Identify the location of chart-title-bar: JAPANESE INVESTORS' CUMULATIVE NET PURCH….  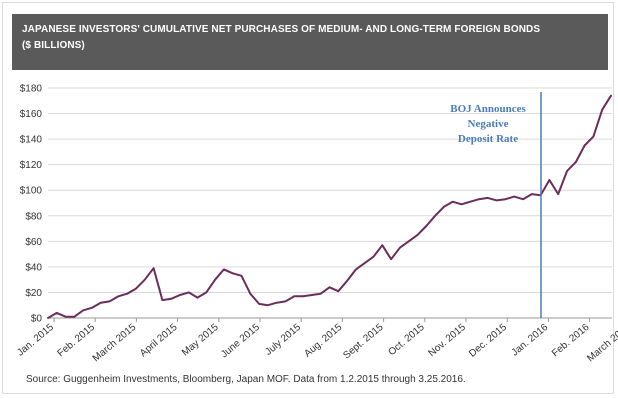
(310, 42).